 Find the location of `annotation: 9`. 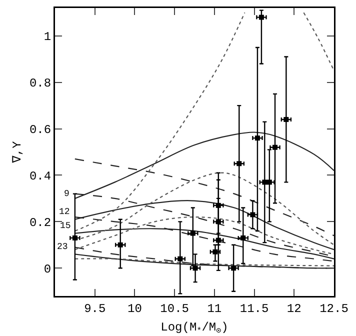

annotation: 9 is located at coordinates (67, 194).